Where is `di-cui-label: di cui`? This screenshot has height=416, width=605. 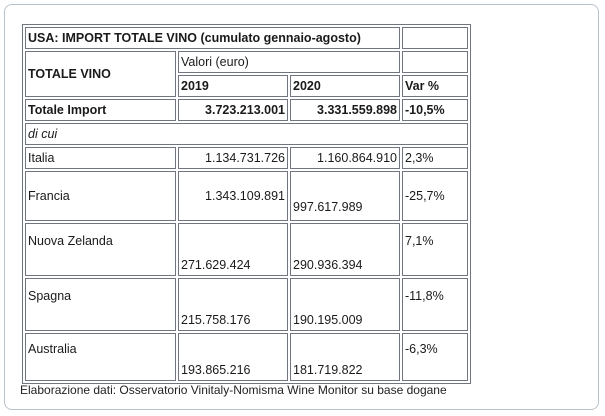
di-cui-label: di cui is located at coordinates (246, 134).